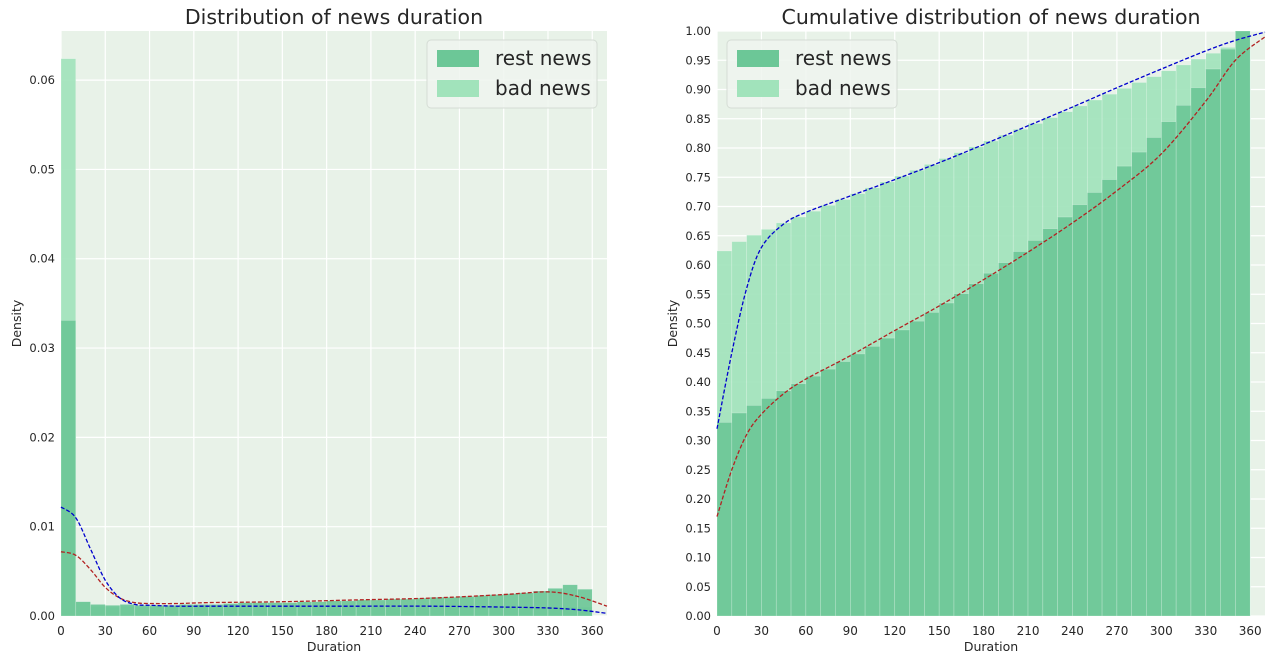 Image resolution: width=1277 pixels, height=666 pixels. Describe the element at coordinates (698, 441) in the screenshot. I see `y-tick-label: 0.30` at that location.